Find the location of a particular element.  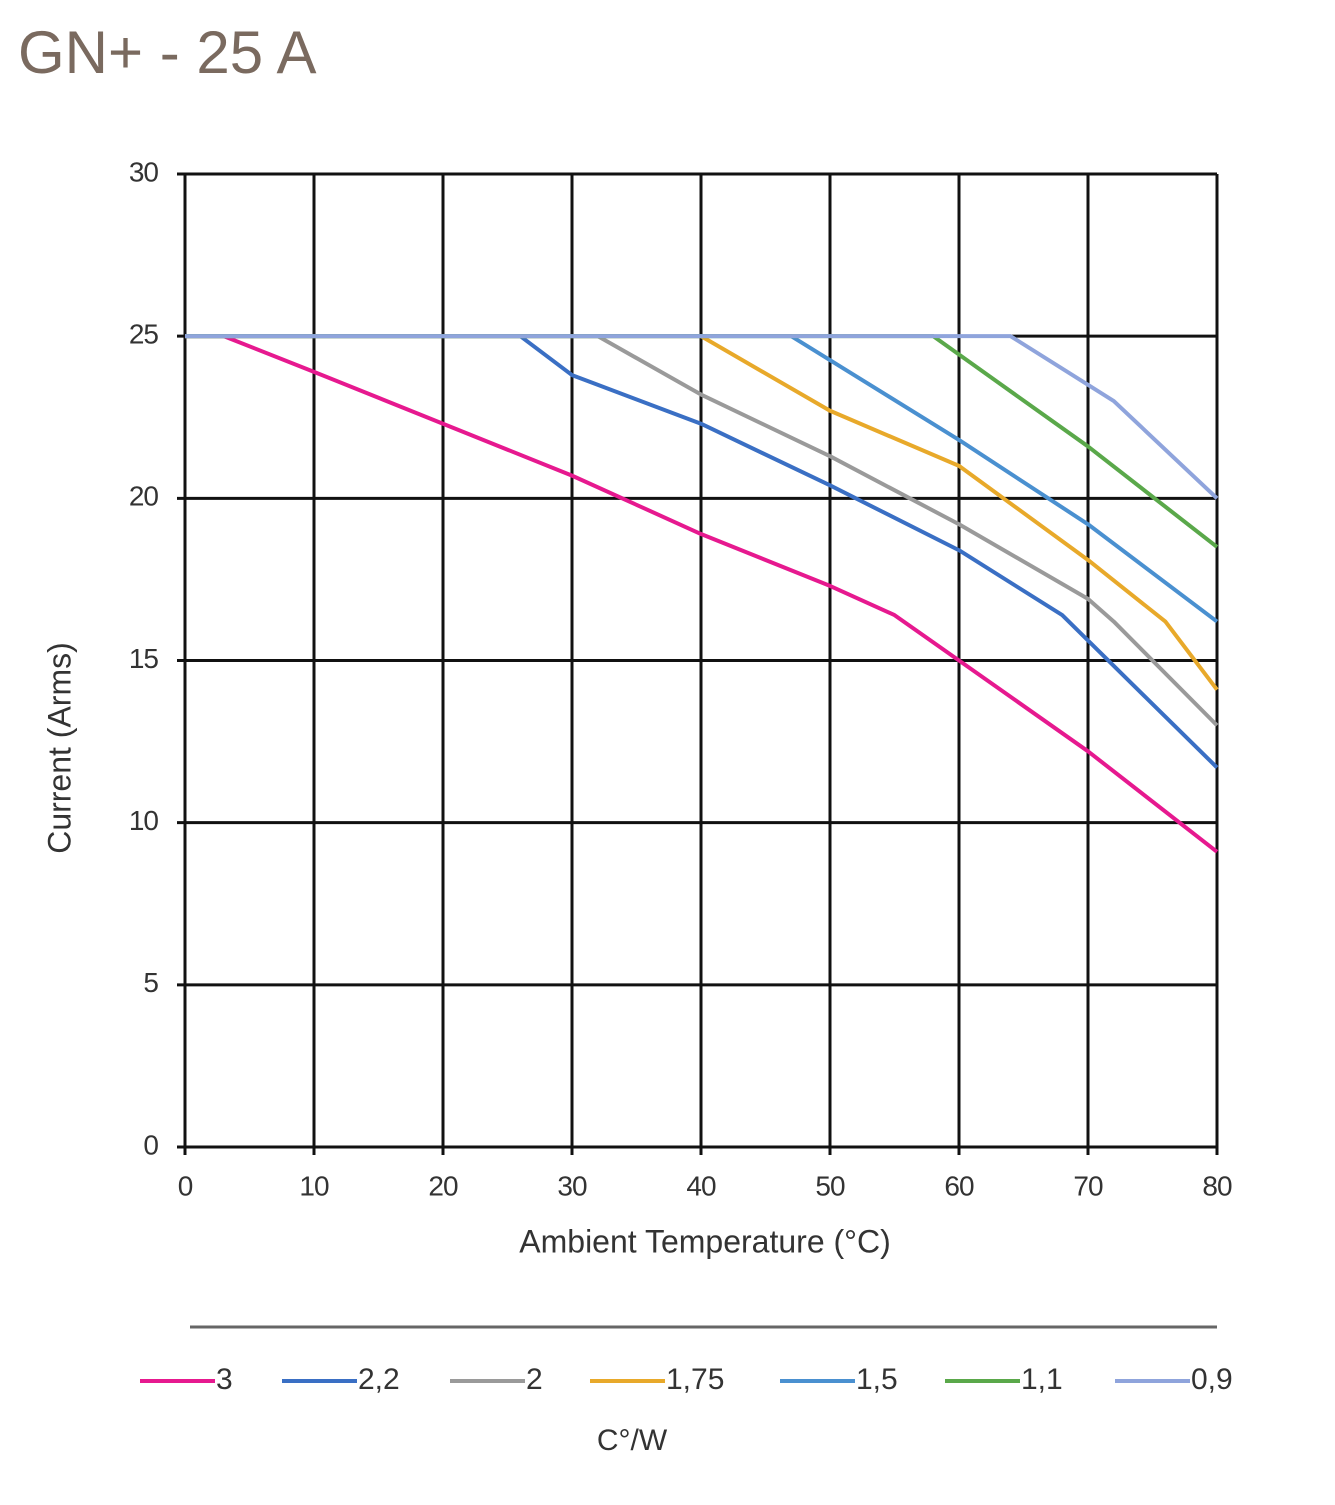

y-tick-label: 25 is located at coordinates (144, 334).